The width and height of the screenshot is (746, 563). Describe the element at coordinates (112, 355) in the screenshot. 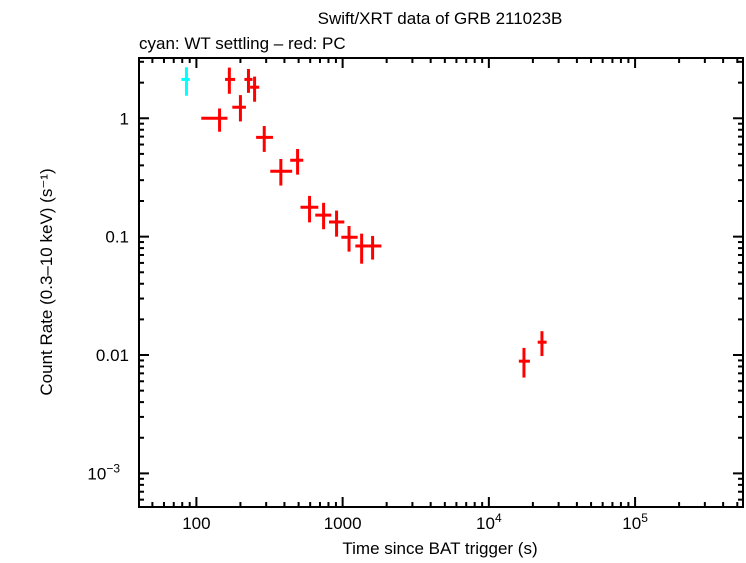

I see `y-tick-label: 0.01` at that location.